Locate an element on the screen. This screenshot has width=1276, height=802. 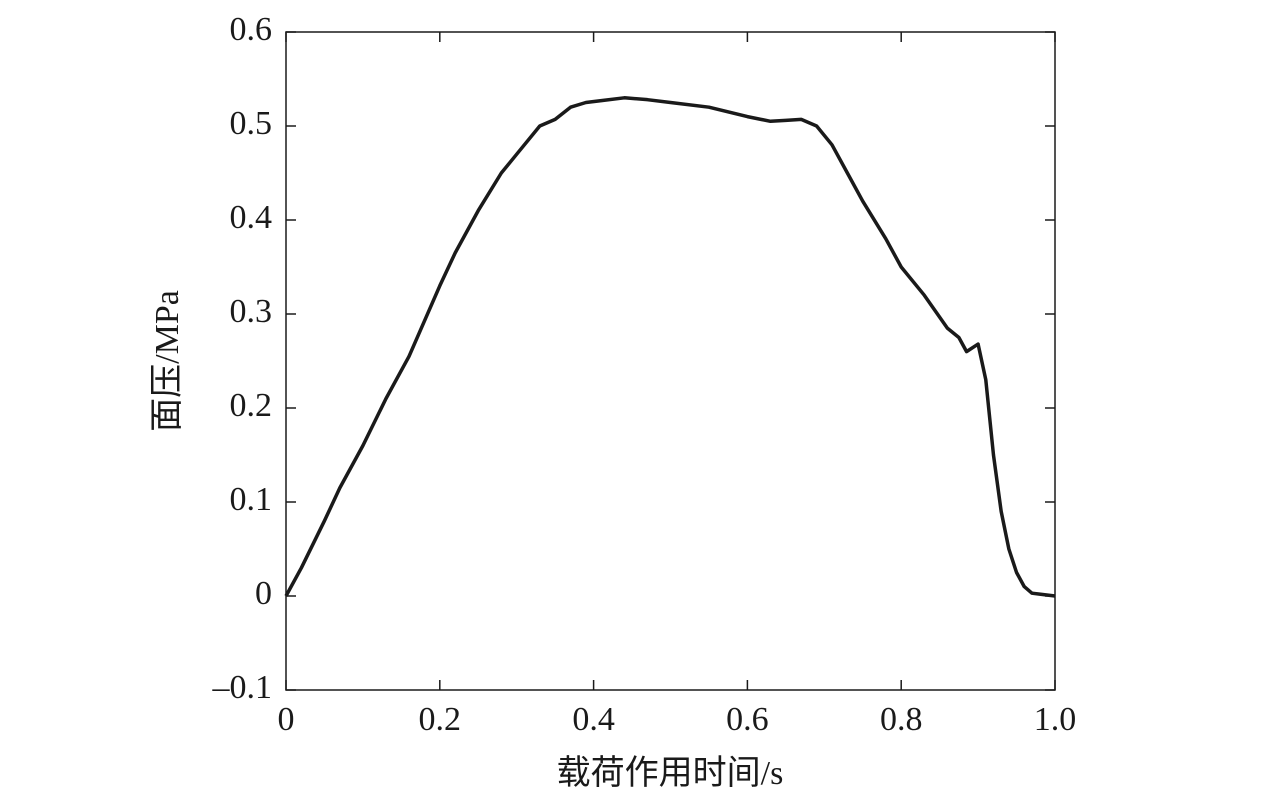
y-tick-label: 0.6 is located at coordinates (251, 29).